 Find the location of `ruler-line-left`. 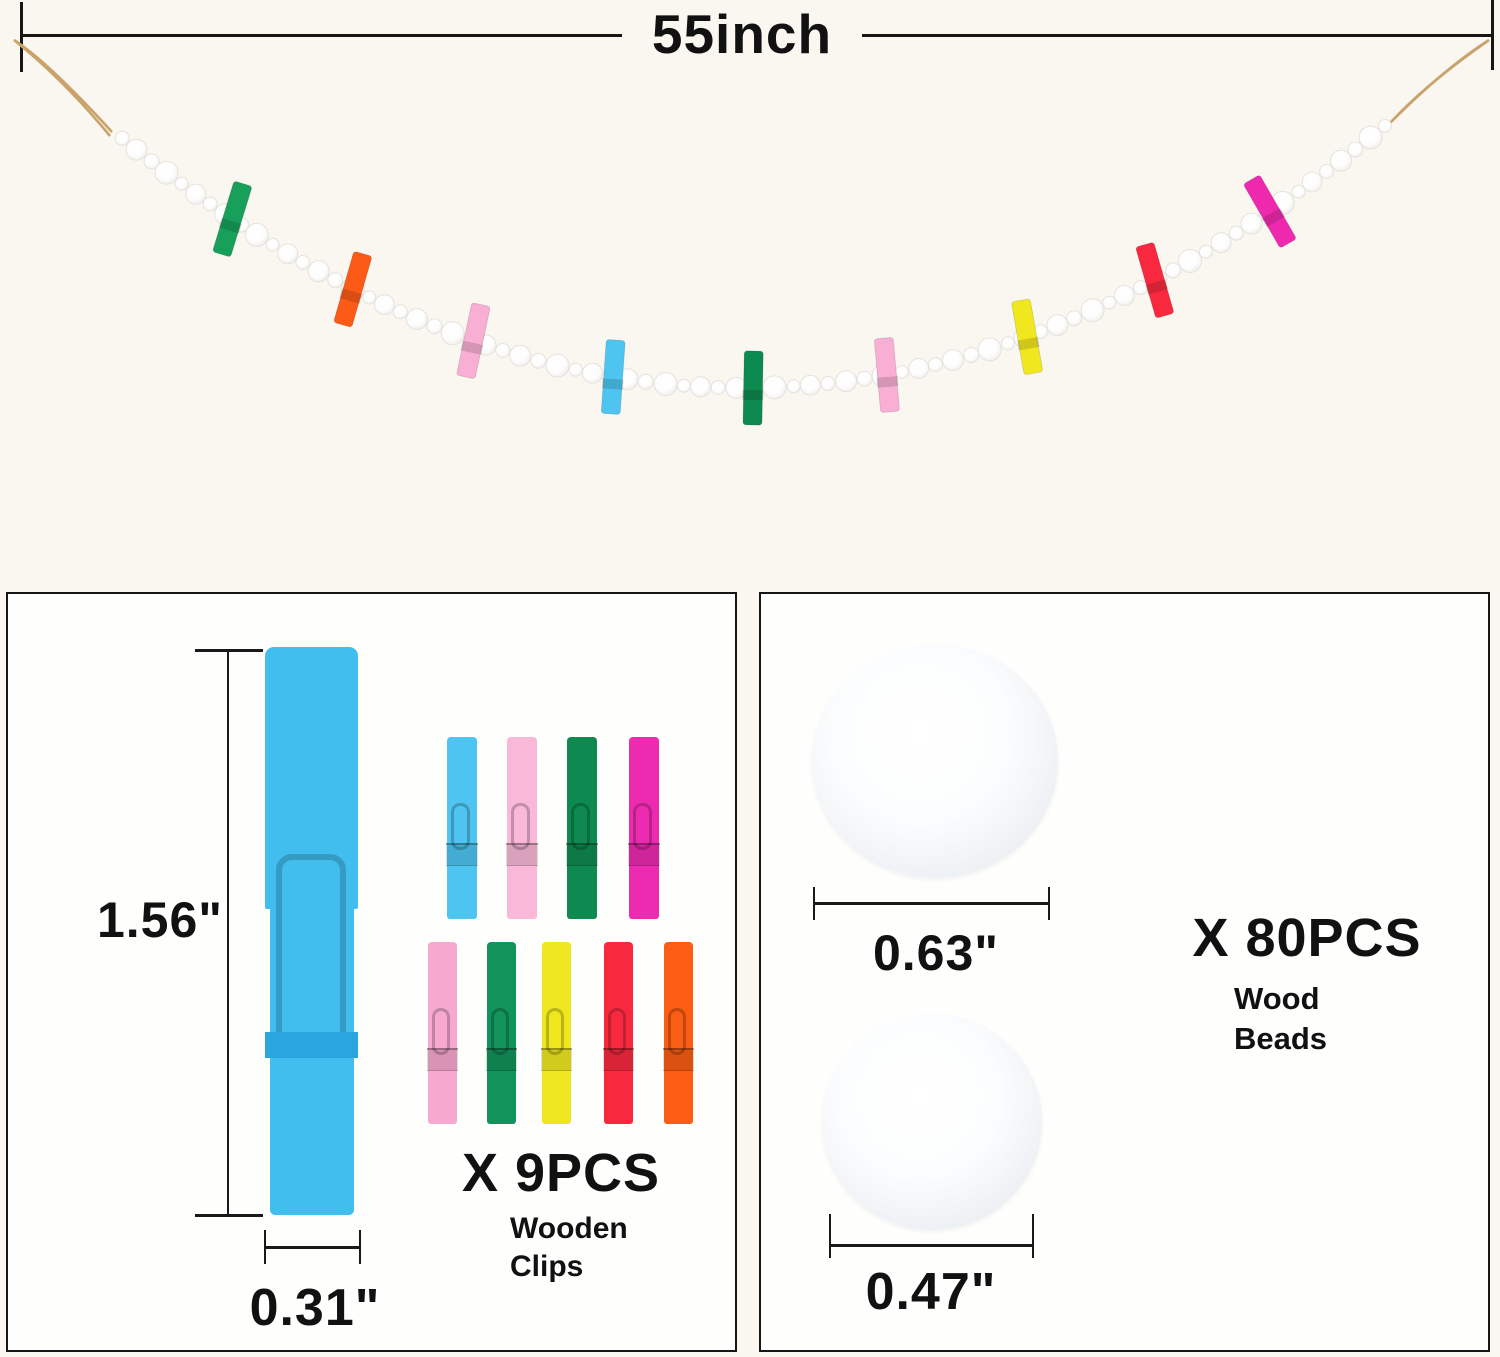

ruler-line-left is located at coordinates (322, 35).